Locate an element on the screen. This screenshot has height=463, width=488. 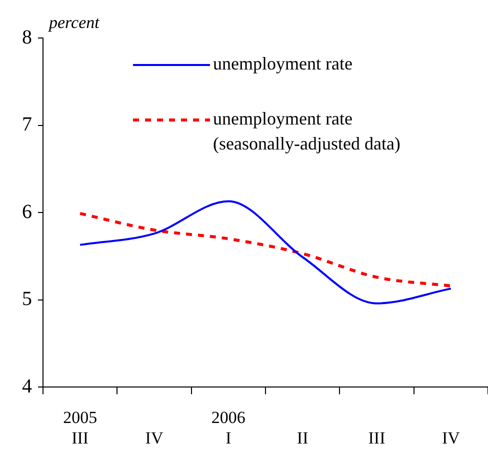
line-series is located at coordinates (265, 250).